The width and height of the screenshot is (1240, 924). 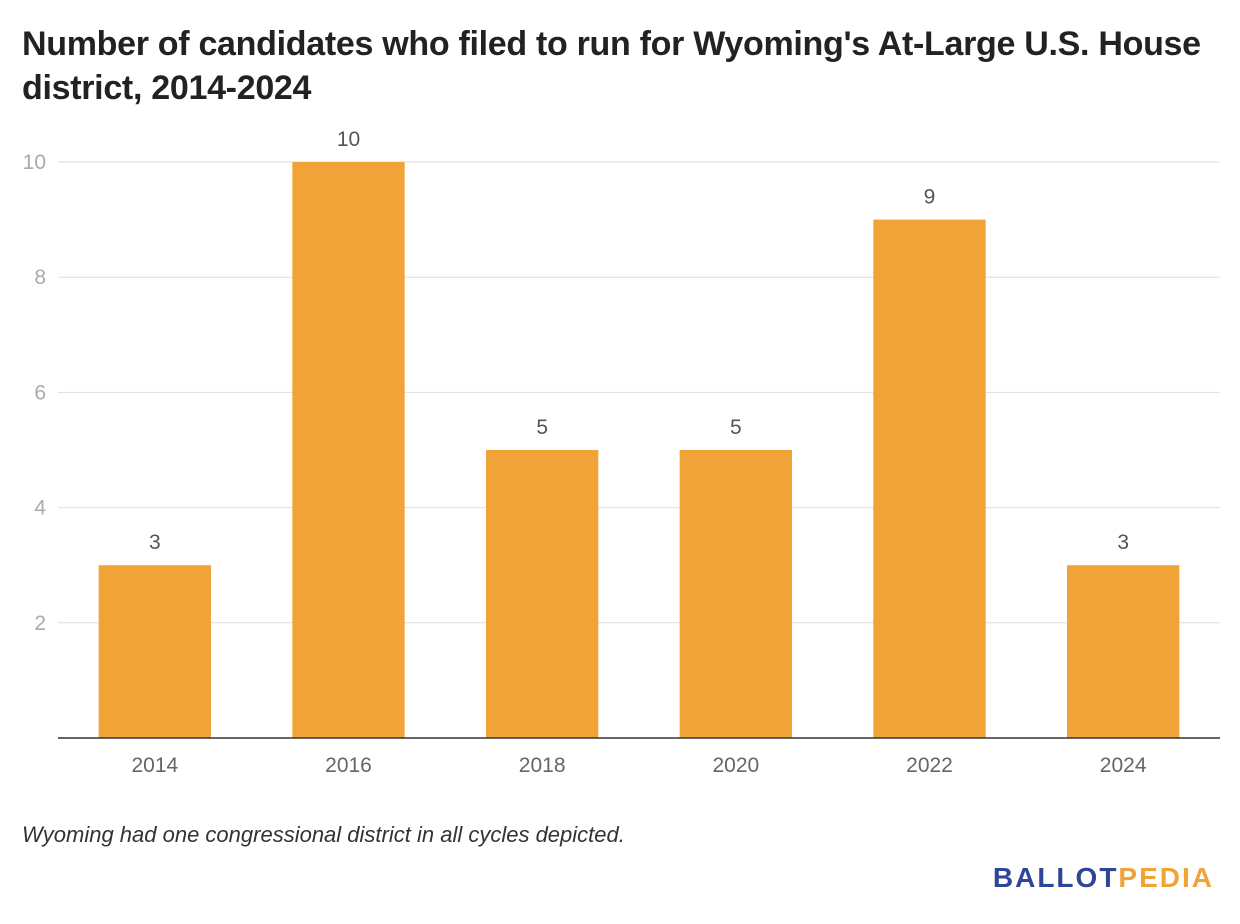 What do you see at coordinates (348, 450) in the screenshot?
I see `bar-2016` at bounding box center [348, 450].